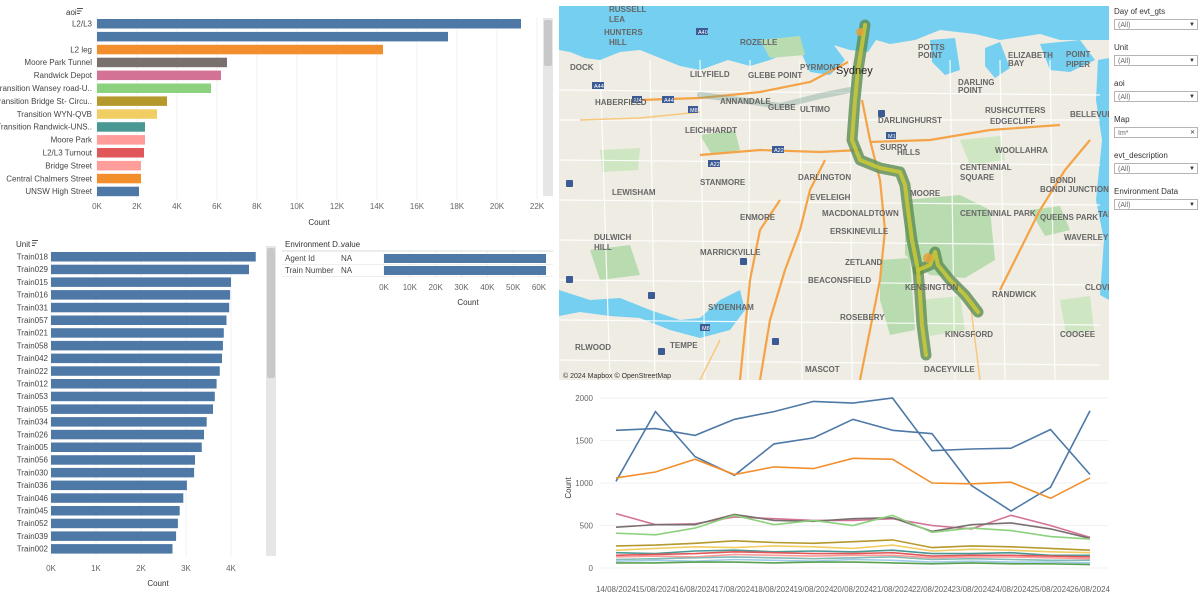 The image size is (1200, 600). I want to click on unit-row-label: Train058, so click(33, 345).